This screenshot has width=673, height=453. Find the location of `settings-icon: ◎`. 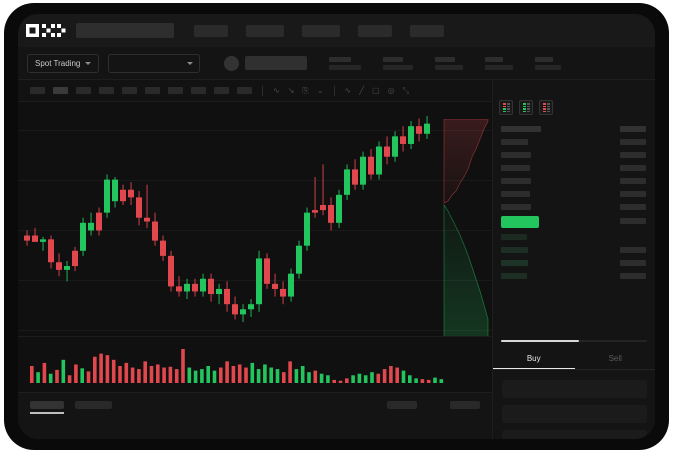

settings-icon: ◎ is located at coordinates (391, 90).